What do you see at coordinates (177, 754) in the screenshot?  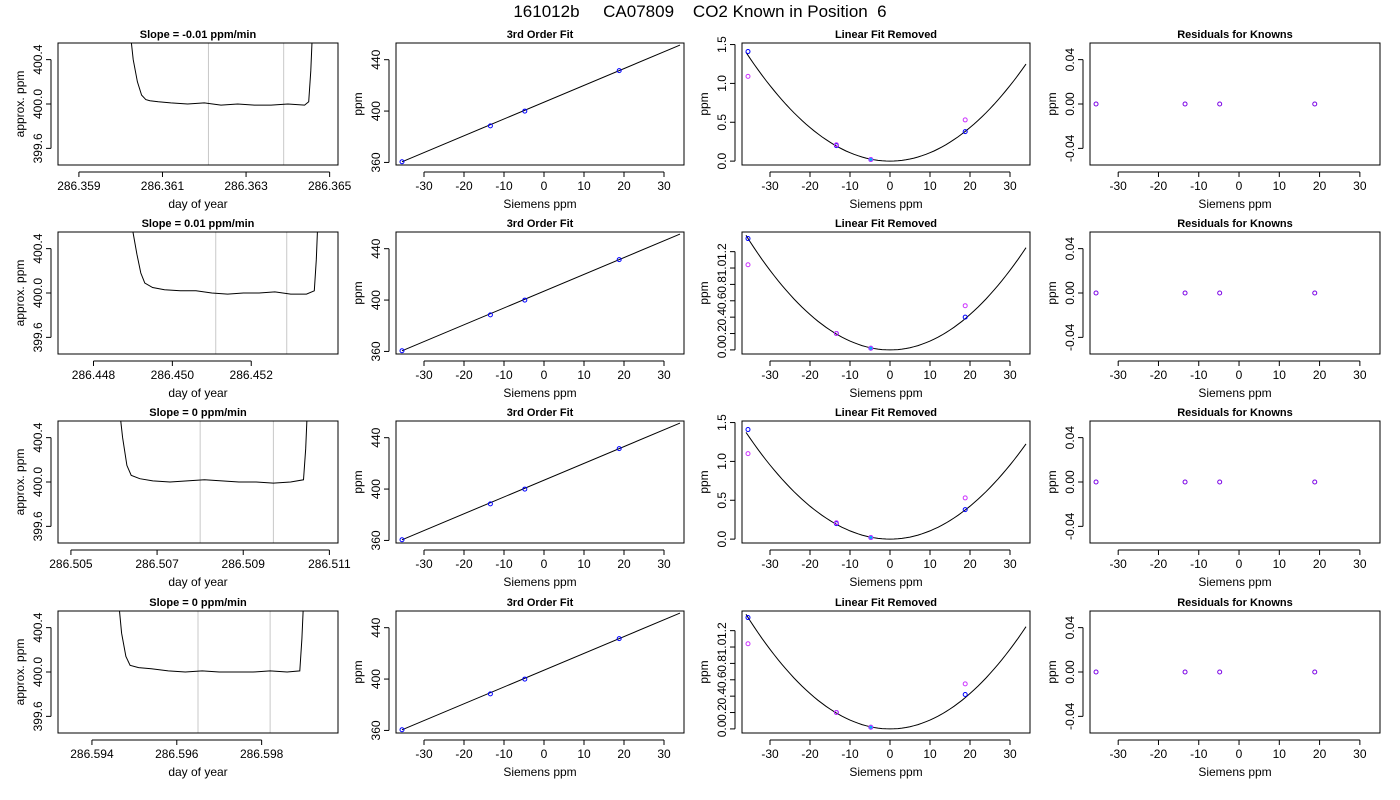 I see `r4c1-x-tick-label-2: 286.596` at bounding box center [177, 754].